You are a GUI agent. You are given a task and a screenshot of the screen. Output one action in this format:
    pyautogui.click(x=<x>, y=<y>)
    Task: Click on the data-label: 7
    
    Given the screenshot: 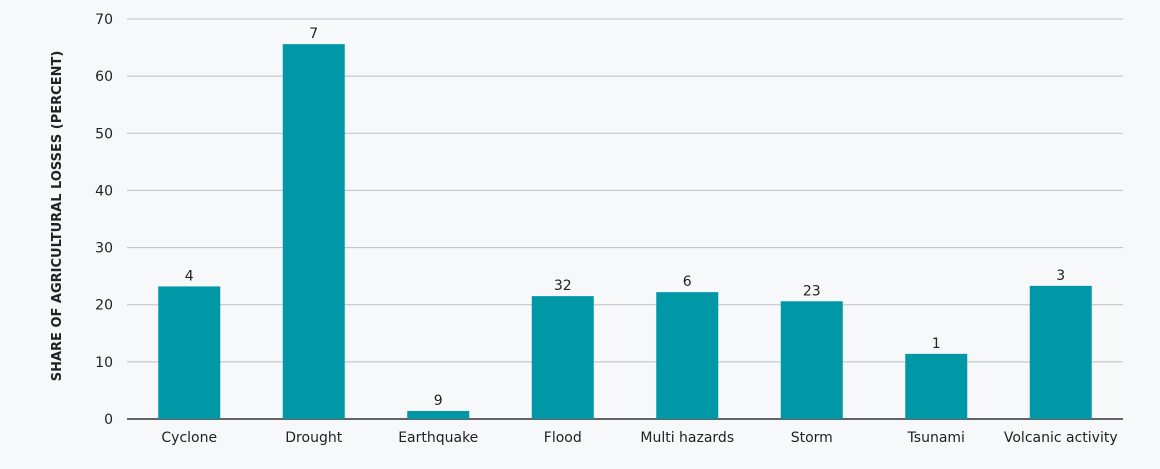 What is the action you would take?
    pyautogui.click(x=313, y=34)
    